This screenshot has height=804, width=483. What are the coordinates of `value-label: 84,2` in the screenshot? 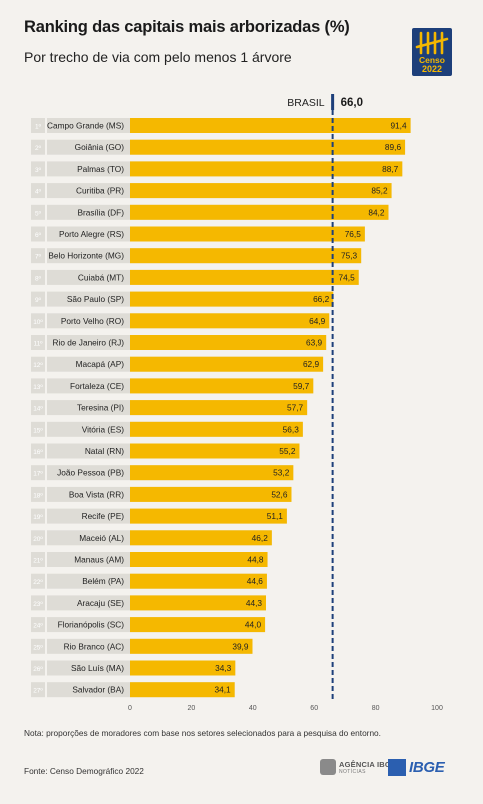 It's located at (376, 212).